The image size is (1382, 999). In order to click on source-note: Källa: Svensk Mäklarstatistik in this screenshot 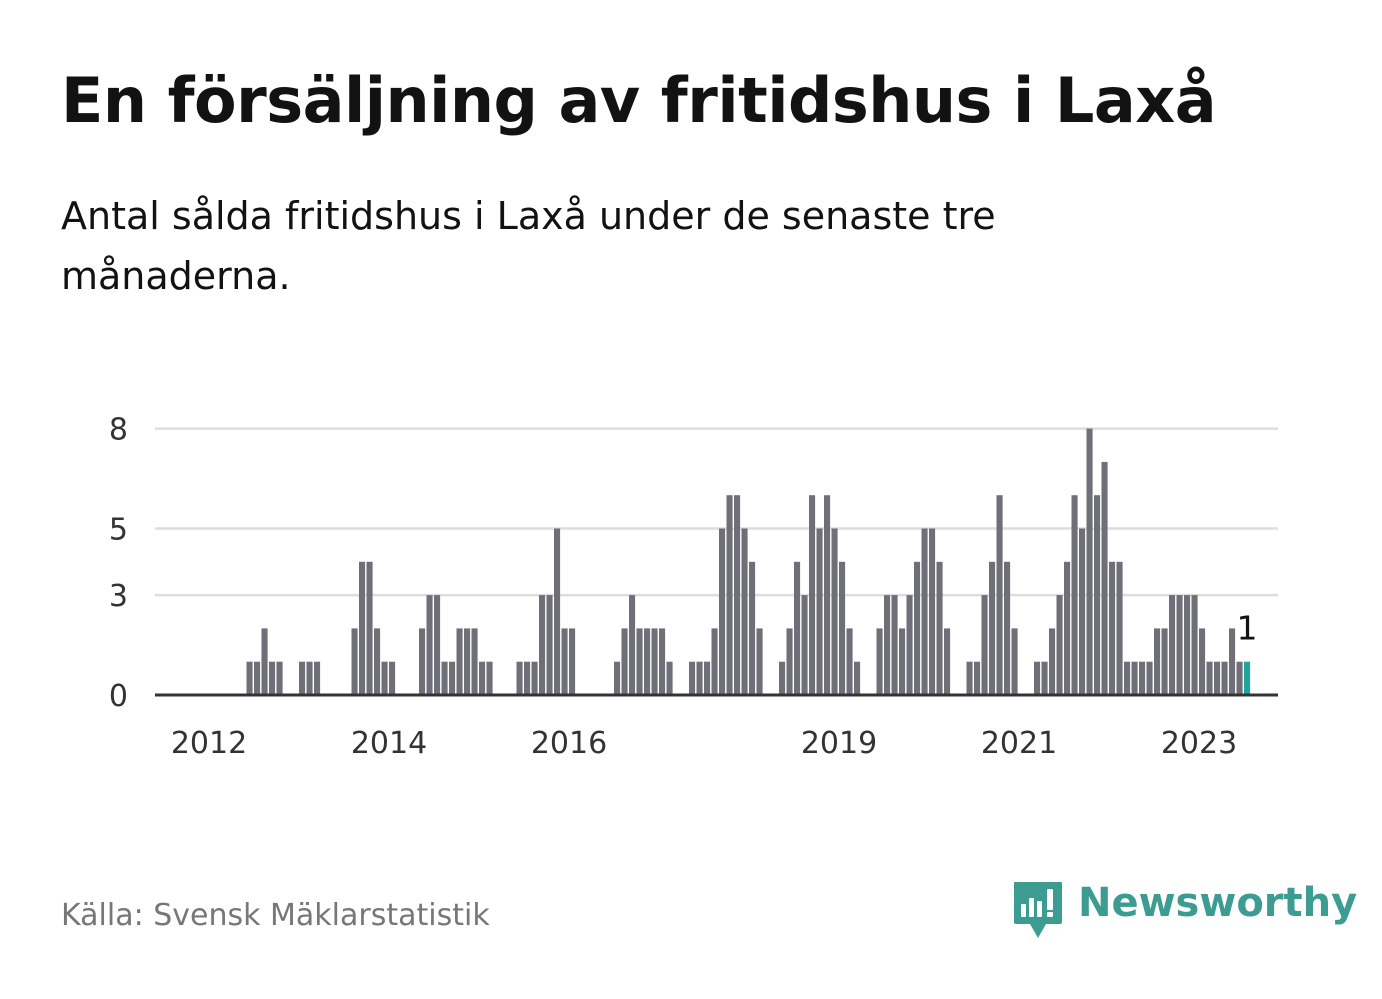, I will do `click(275, 915)`.